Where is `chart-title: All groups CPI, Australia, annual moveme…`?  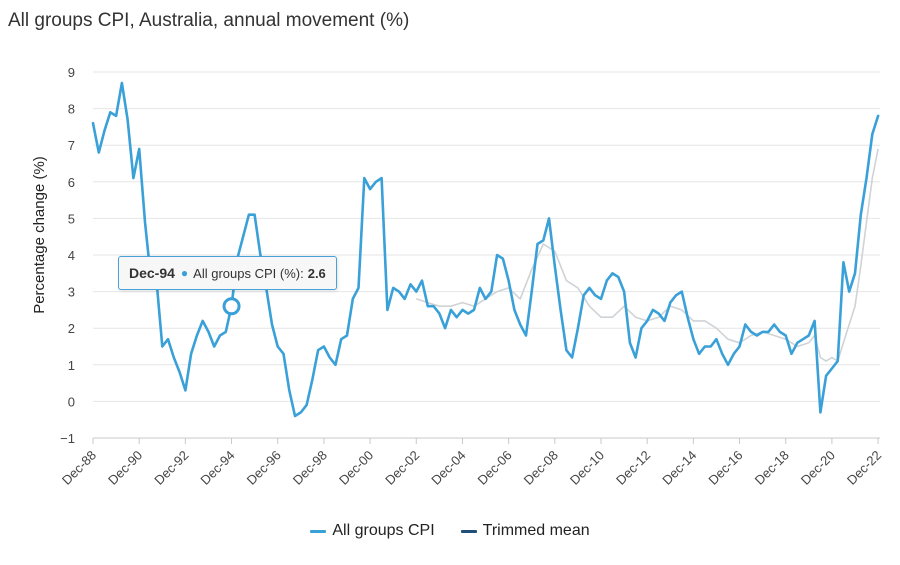
chart-title: All groups CPI, Australia, annual moveme… is located at coordinates (209, 20).